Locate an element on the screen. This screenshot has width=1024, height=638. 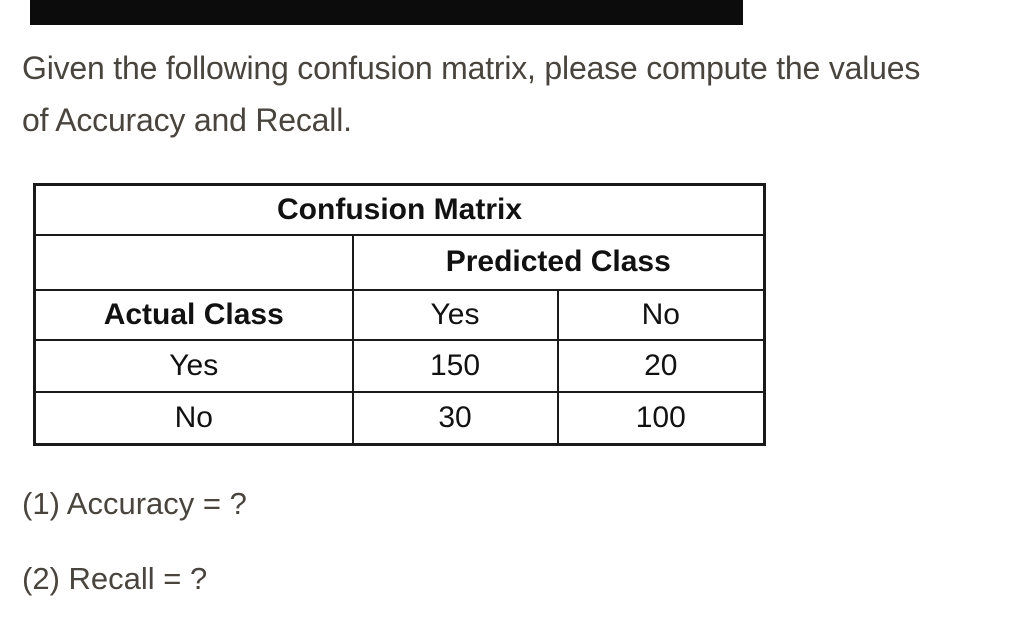
row-label-no: No is located at coordinates (193, 418).